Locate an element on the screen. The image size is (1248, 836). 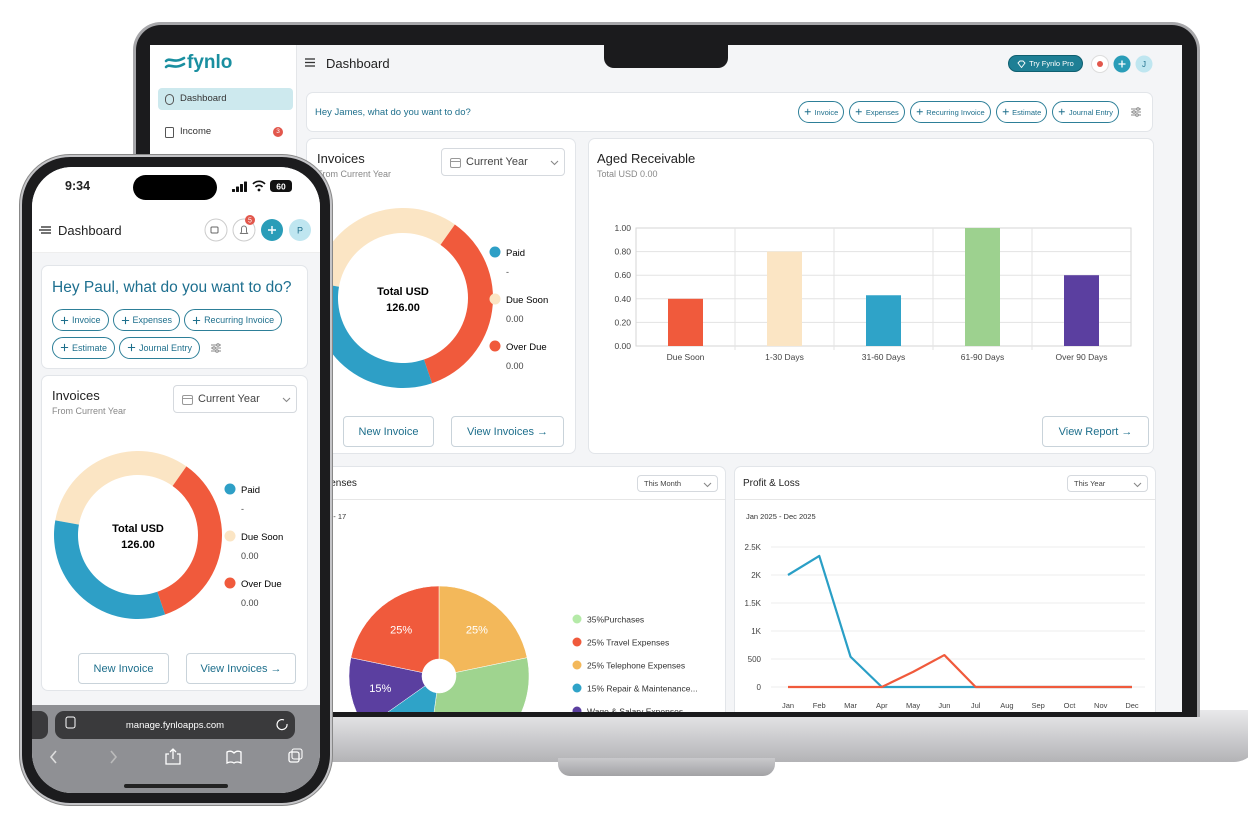
try-pro-label: Try Fynlo Pro is located at coordinates (1051, 63).